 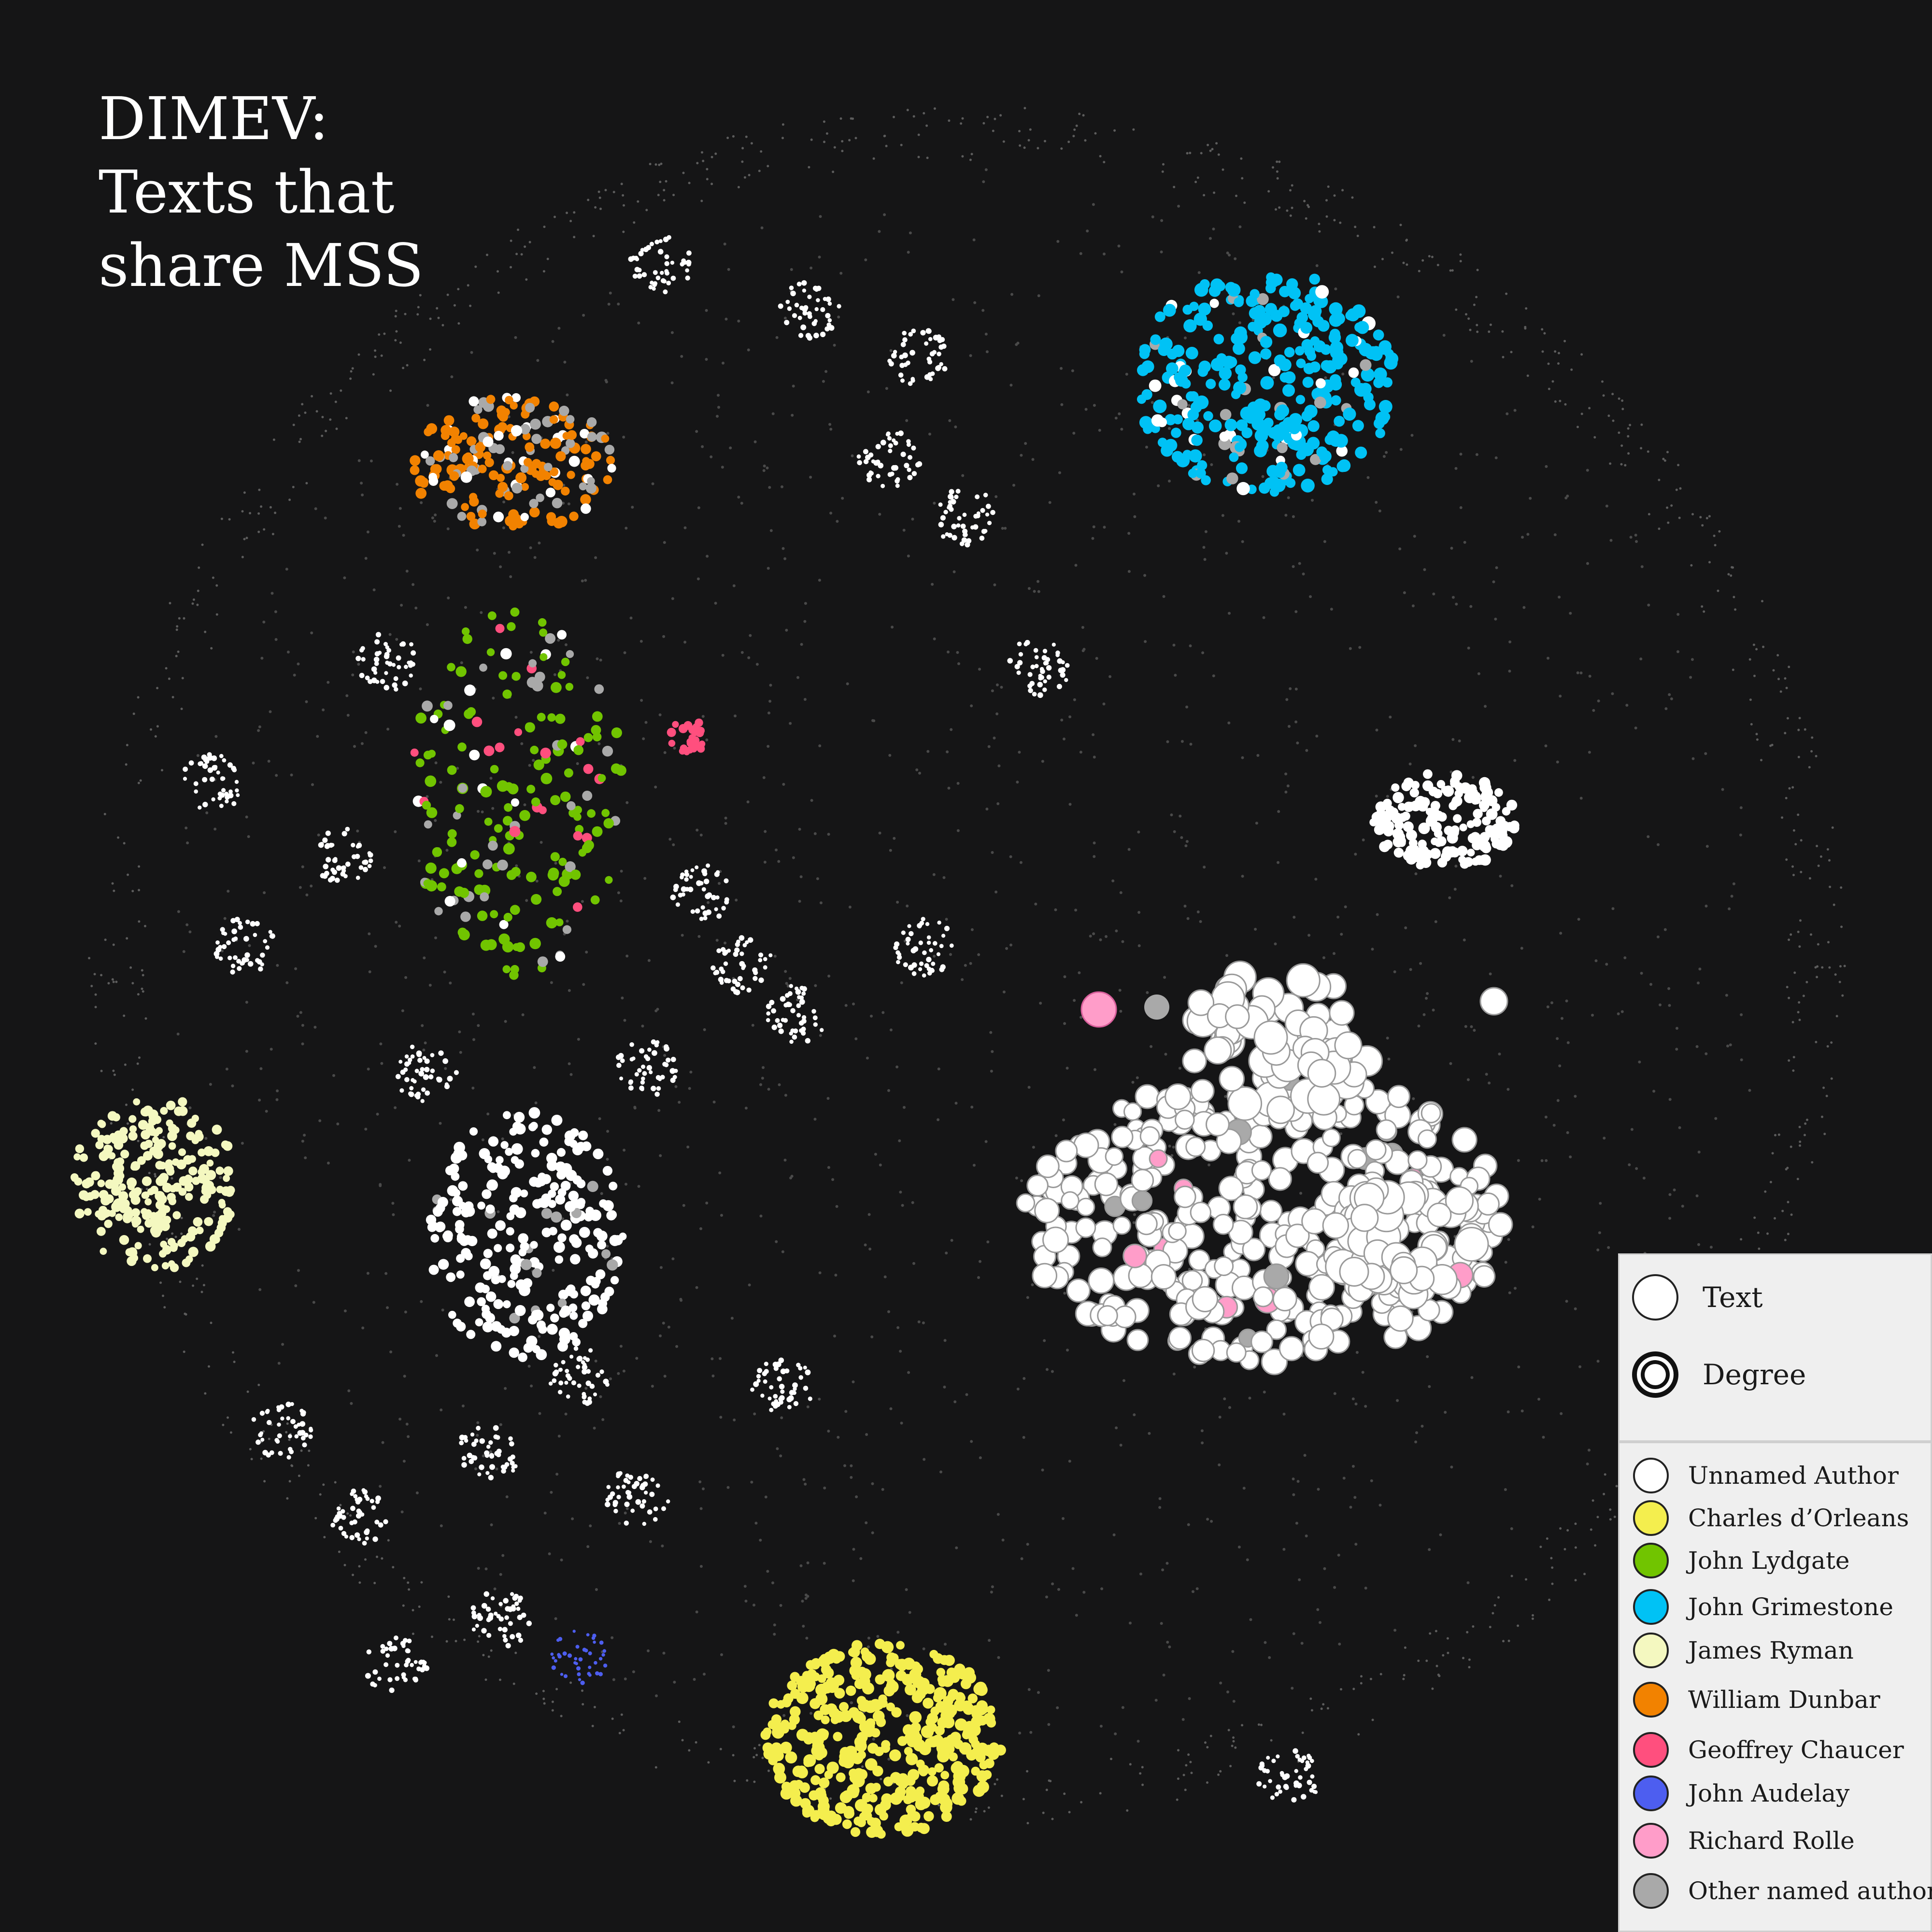 What do you see at coordinates (605, 1665) in the screenshot?
I see `audelay-node` at bounding box center [605, 1665].